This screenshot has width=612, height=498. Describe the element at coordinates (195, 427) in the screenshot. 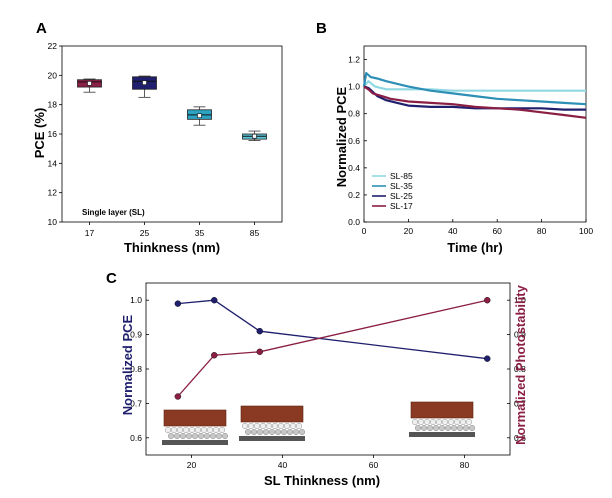

I see `device-illustration-17nm` at that location.